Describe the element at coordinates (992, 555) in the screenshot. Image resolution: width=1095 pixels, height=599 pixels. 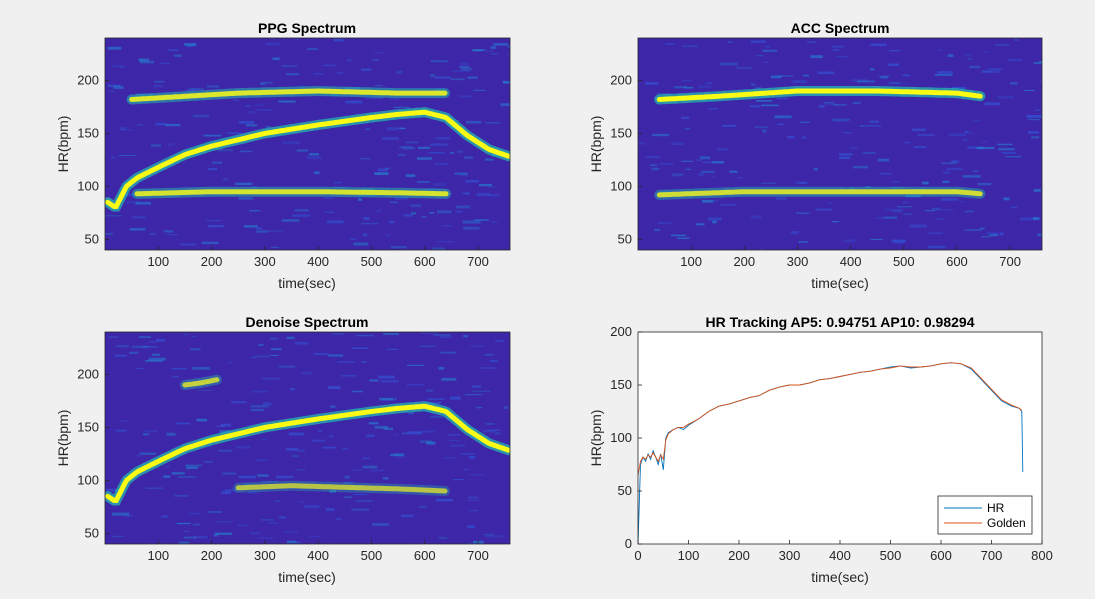
I see `x-tick-label: 700` at that location.